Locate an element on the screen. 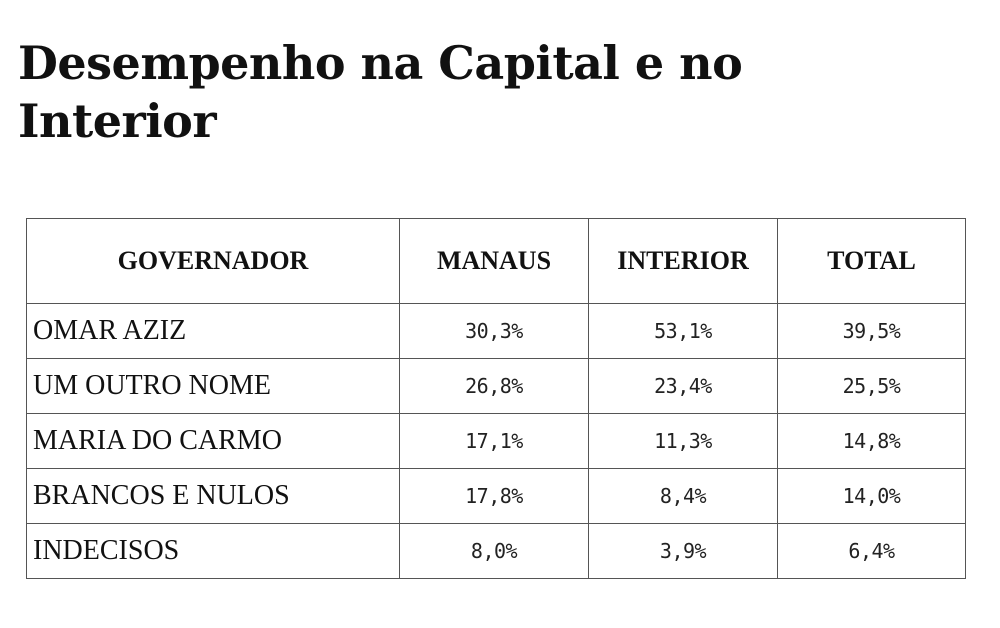 This screenshot has height=628, width=1000. table-header-row: GOVERNADOR MANAUS INTERIOR TOTAL is located at coordinates (496, 261).